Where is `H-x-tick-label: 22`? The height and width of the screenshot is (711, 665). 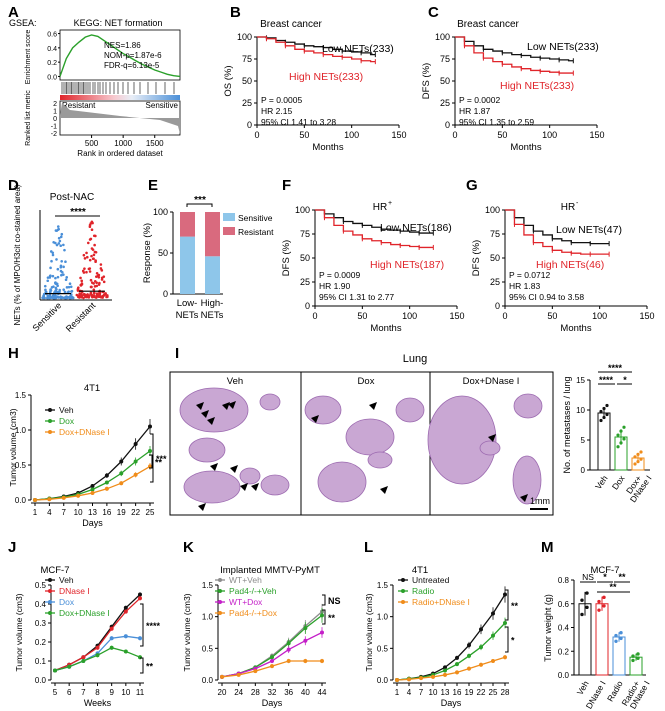 H-x-tick-label: 22 is located at coordinates (135, 512).